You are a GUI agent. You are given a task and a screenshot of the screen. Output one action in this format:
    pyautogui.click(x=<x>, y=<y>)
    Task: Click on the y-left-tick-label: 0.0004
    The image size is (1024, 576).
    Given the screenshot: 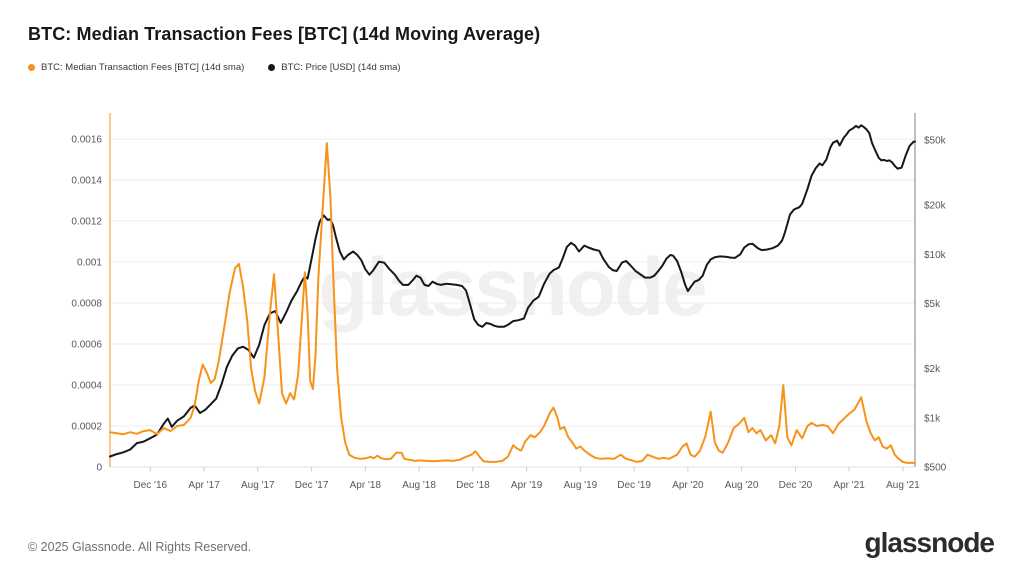 What is the action you would take?
    pyautogui.click(x=86, y=386)
    